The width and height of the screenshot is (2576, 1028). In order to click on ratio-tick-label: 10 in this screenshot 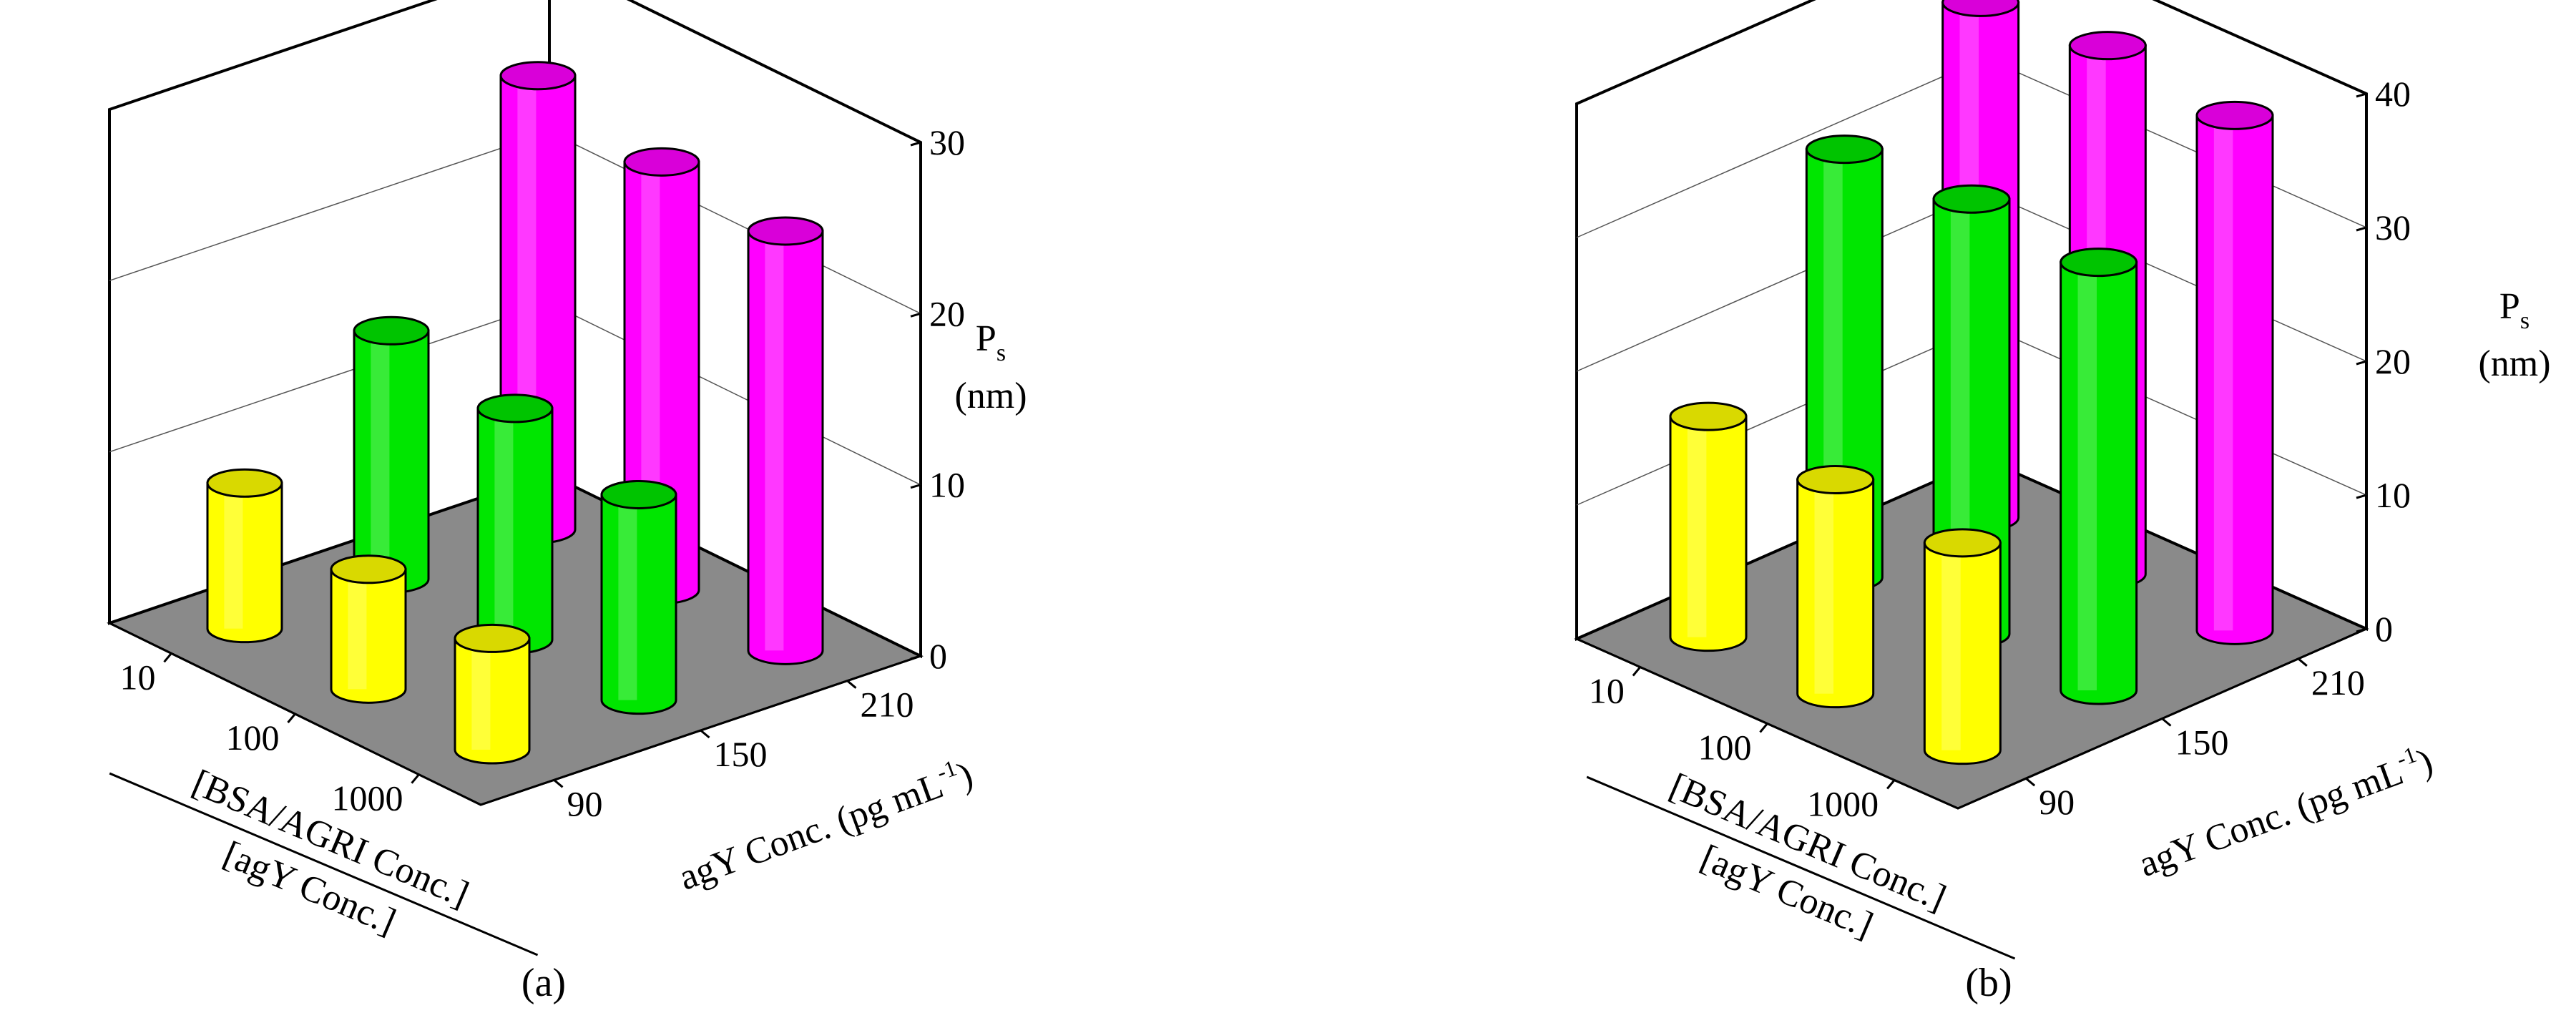, I will do `click(138, 677)`.